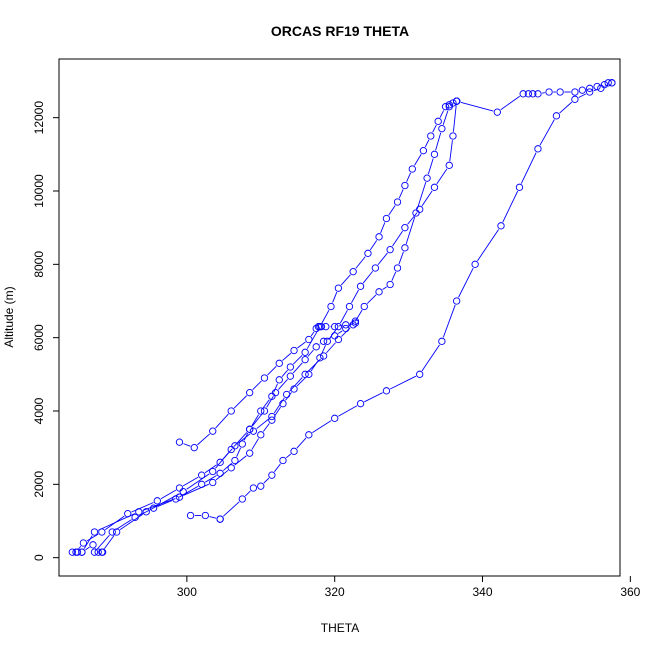 This screenshot has height=650, width=650. I want to click on x-tick-label: 320, so click(335, 592).